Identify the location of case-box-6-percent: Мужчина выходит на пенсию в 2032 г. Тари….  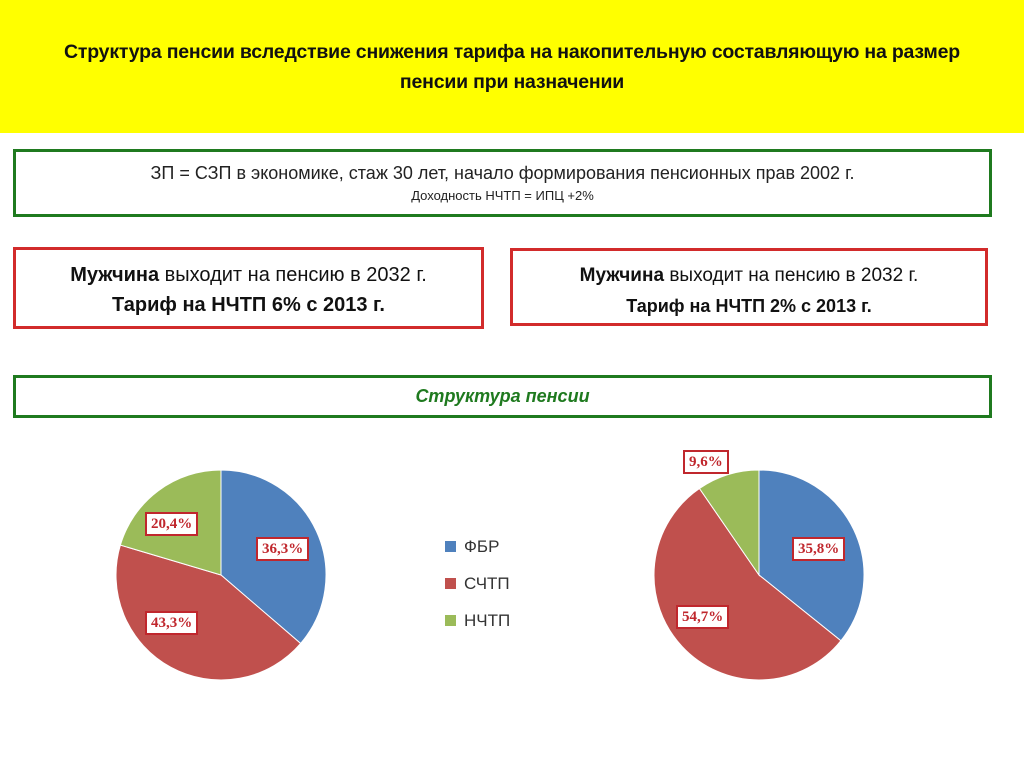
(248, 288).